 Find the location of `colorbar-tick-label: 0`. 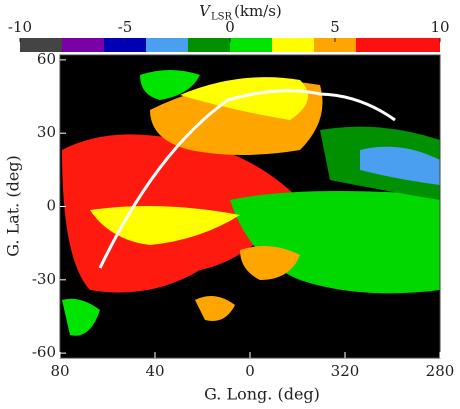

colorbar-tick-label: 0 is located at coordinates (230, 27).